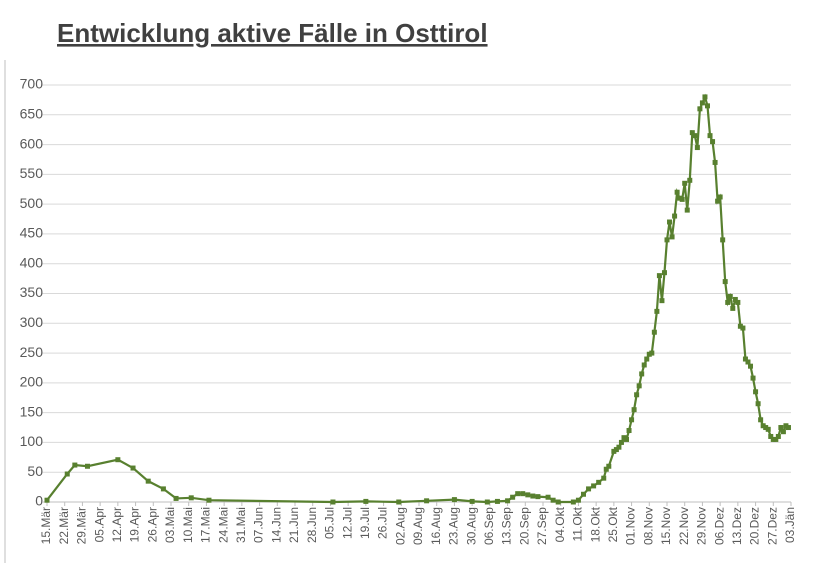  I want to click on x-tick-label: 03.Mai, so click(170, 525).